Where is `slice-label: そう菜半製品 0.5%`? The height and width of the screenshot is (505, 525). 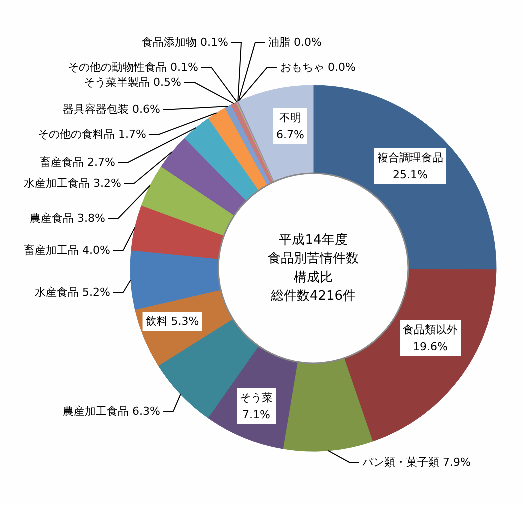
slice-label: そう菜半製品 0.5% is located at coordinates (133, 82).